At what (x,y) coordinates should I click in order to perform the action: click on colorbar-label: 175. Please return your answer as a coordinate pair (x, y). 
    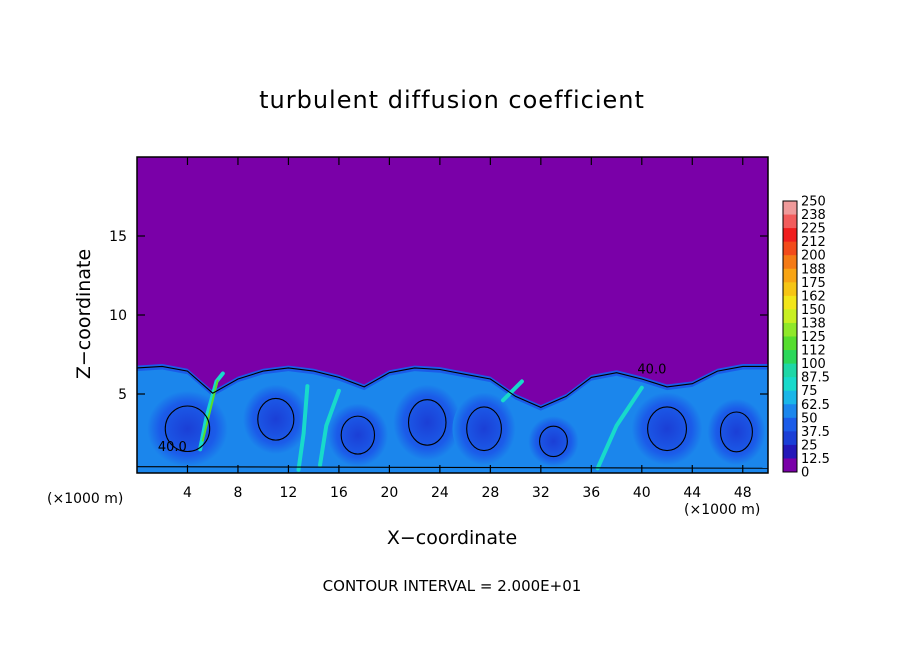
    Looking at the image, I should click on (813, 283).